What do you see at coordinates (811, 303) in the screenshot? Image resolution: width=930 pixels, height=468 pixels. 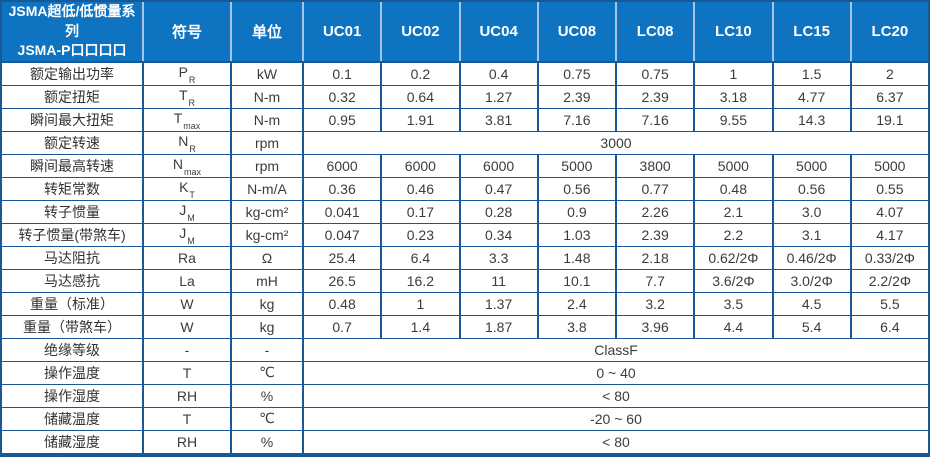 I see `cell-value: 4.5` at bounding box center [811, 303].